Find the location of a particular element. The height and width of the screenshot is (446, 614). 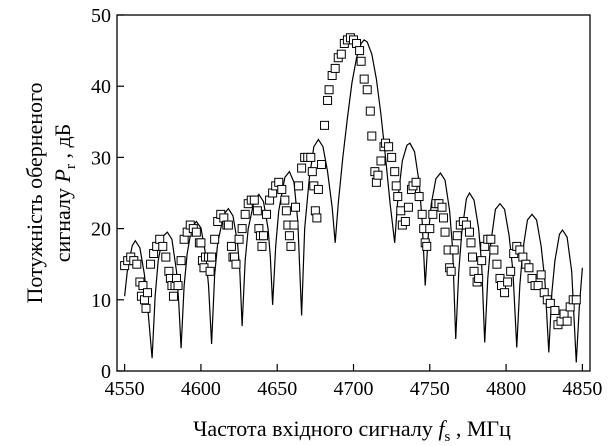

x-label-sub: s is located at coordinates (447, 437).